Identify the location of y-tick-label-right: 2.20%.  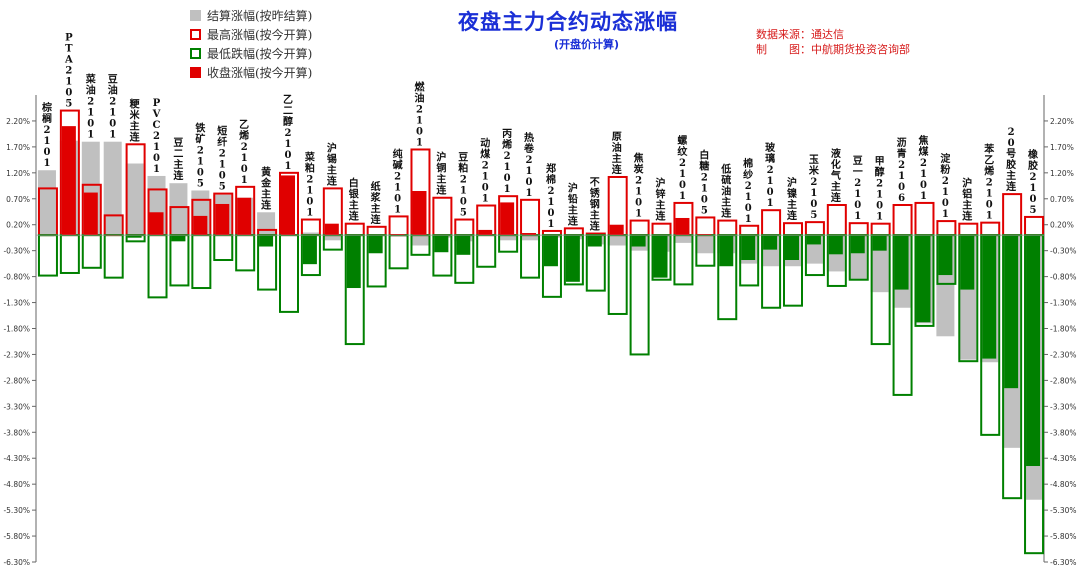
(1062, 121).